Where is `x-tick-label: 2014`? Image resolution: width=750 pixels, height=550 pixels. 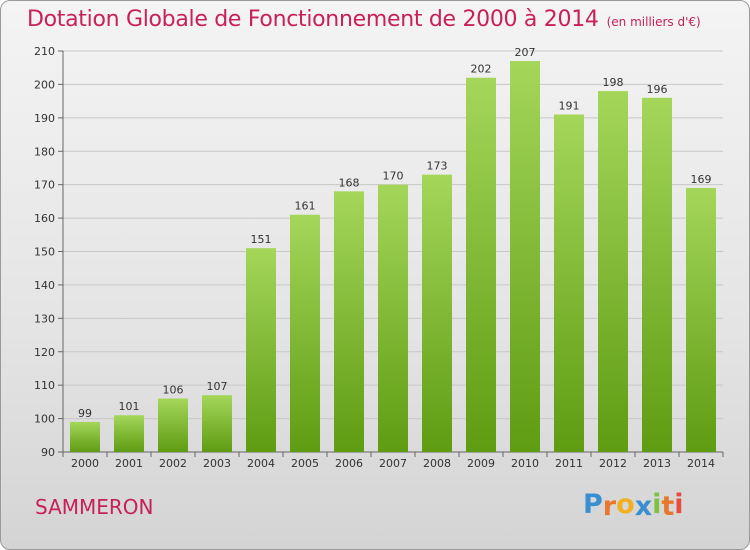 x-tick-label: 2014 is located at coordinates (701, 463).